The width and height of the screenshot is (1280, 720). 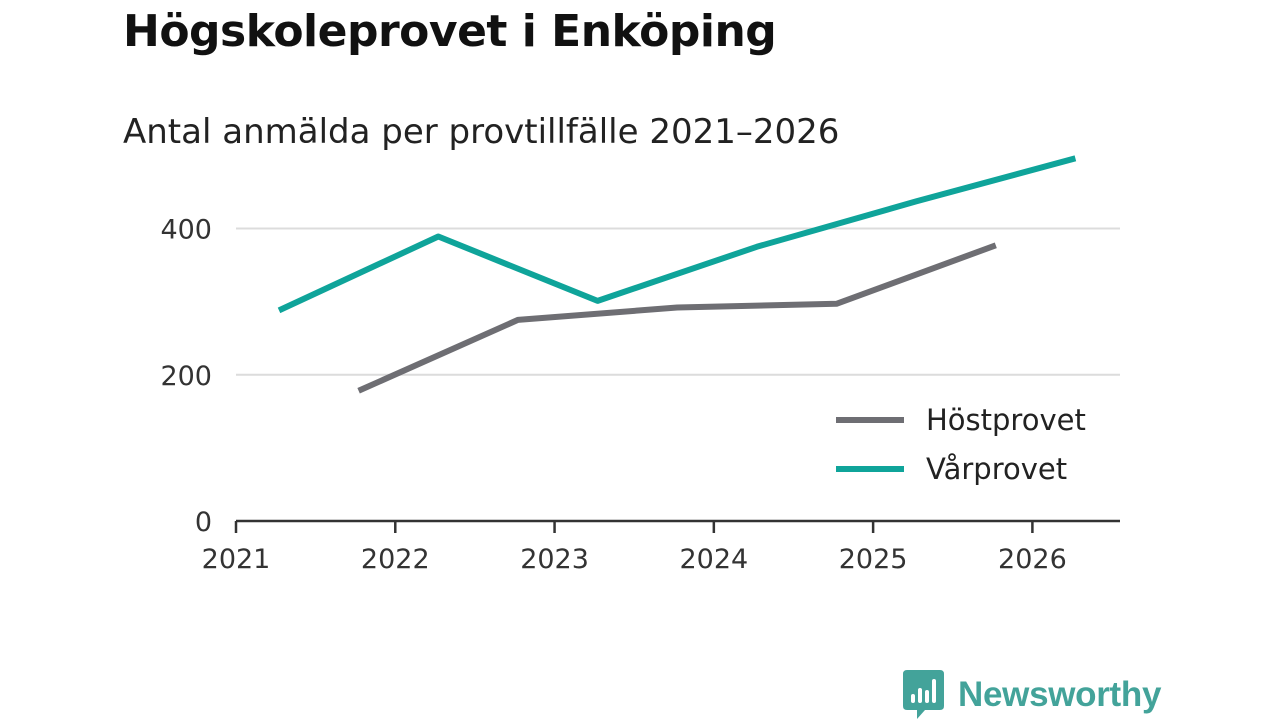 What do you see at coordinates (395, 559) in the screenshot?
I see `x-tick-label: 2022` at bounding box center [395, 559].